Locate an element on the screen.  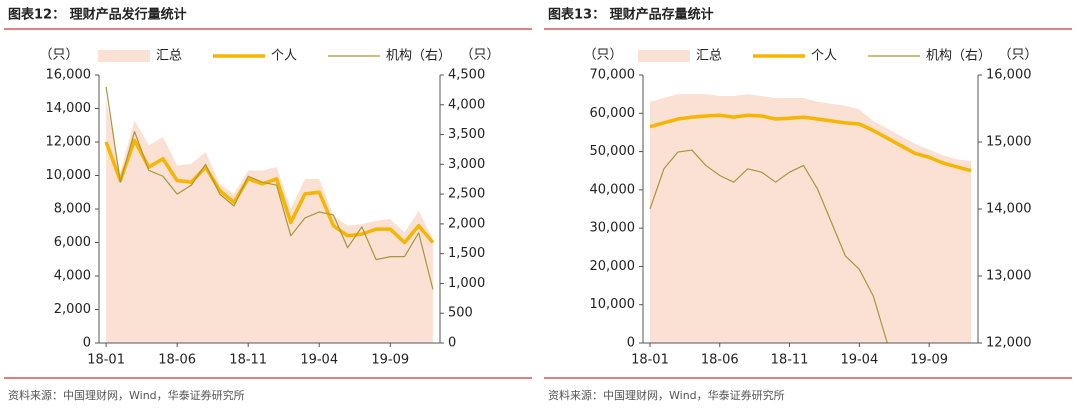
y2-tick-label: 2,500 is located at coordinates (466, 194).